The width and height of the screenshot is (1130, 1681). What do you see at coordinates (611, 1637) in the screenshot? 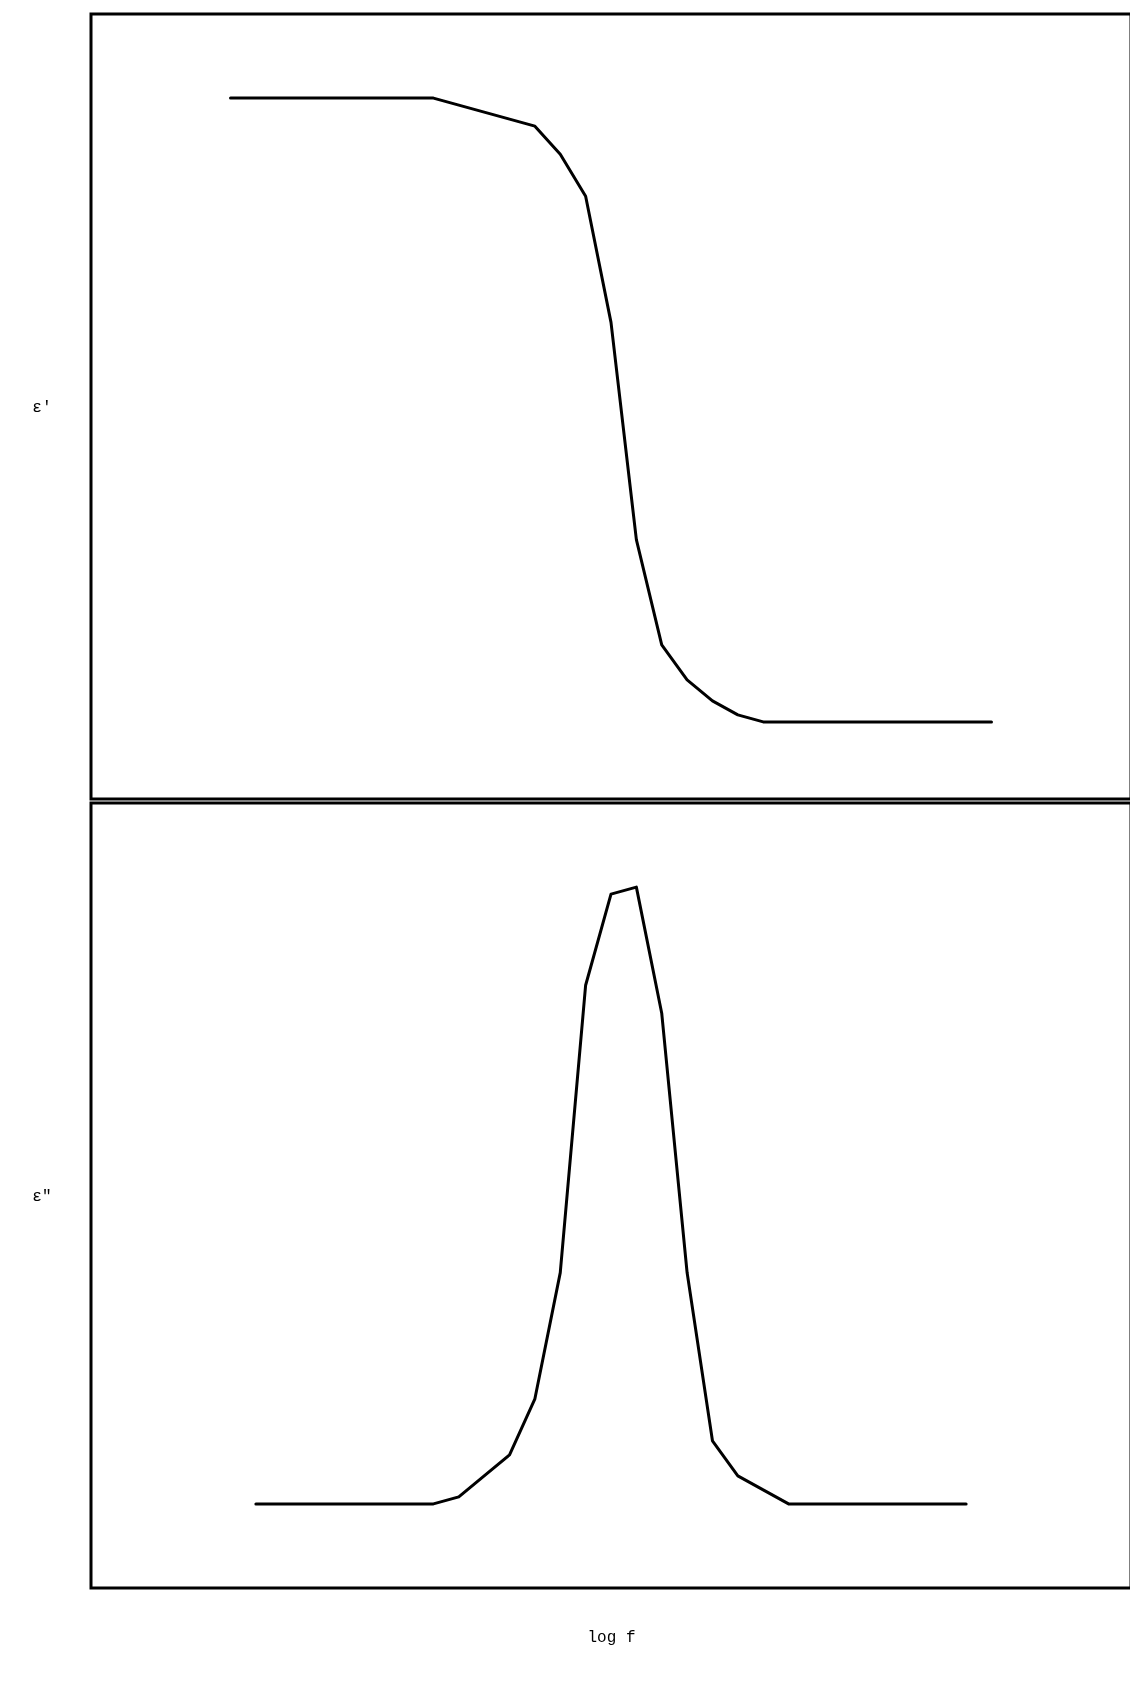
I see `x-axis-title: log f` at bounding box center [611, 1637].